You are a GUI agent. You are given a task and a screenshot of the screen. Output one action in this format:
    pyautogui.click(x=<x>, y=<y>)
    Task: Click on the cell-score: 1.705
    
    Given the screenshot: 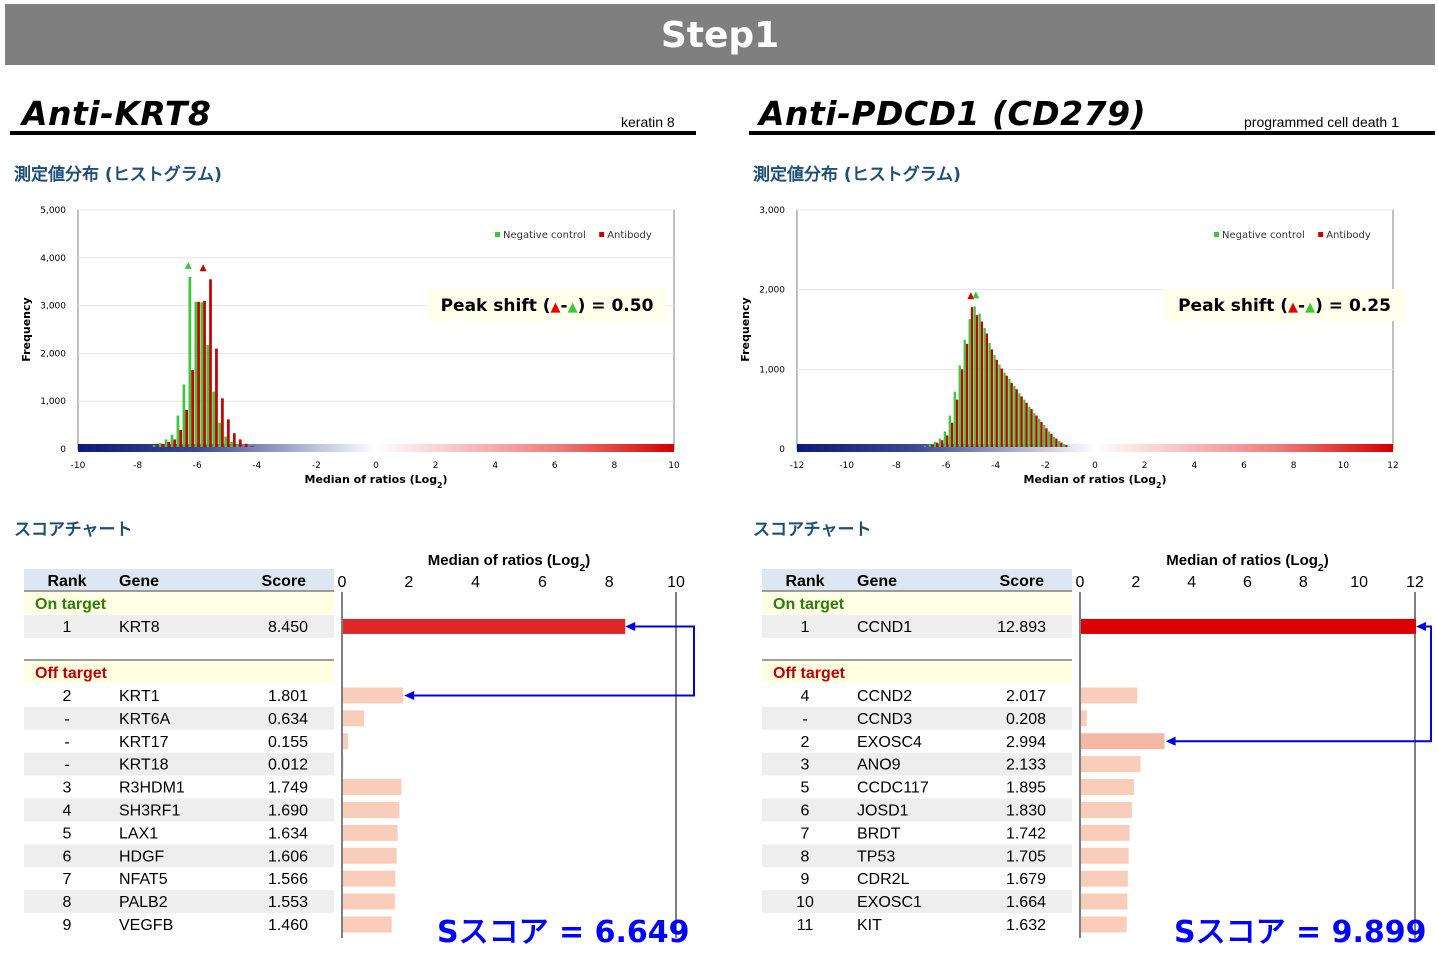 What is the action you would take?
    pyautogui.click(x=1026, y=856)
    